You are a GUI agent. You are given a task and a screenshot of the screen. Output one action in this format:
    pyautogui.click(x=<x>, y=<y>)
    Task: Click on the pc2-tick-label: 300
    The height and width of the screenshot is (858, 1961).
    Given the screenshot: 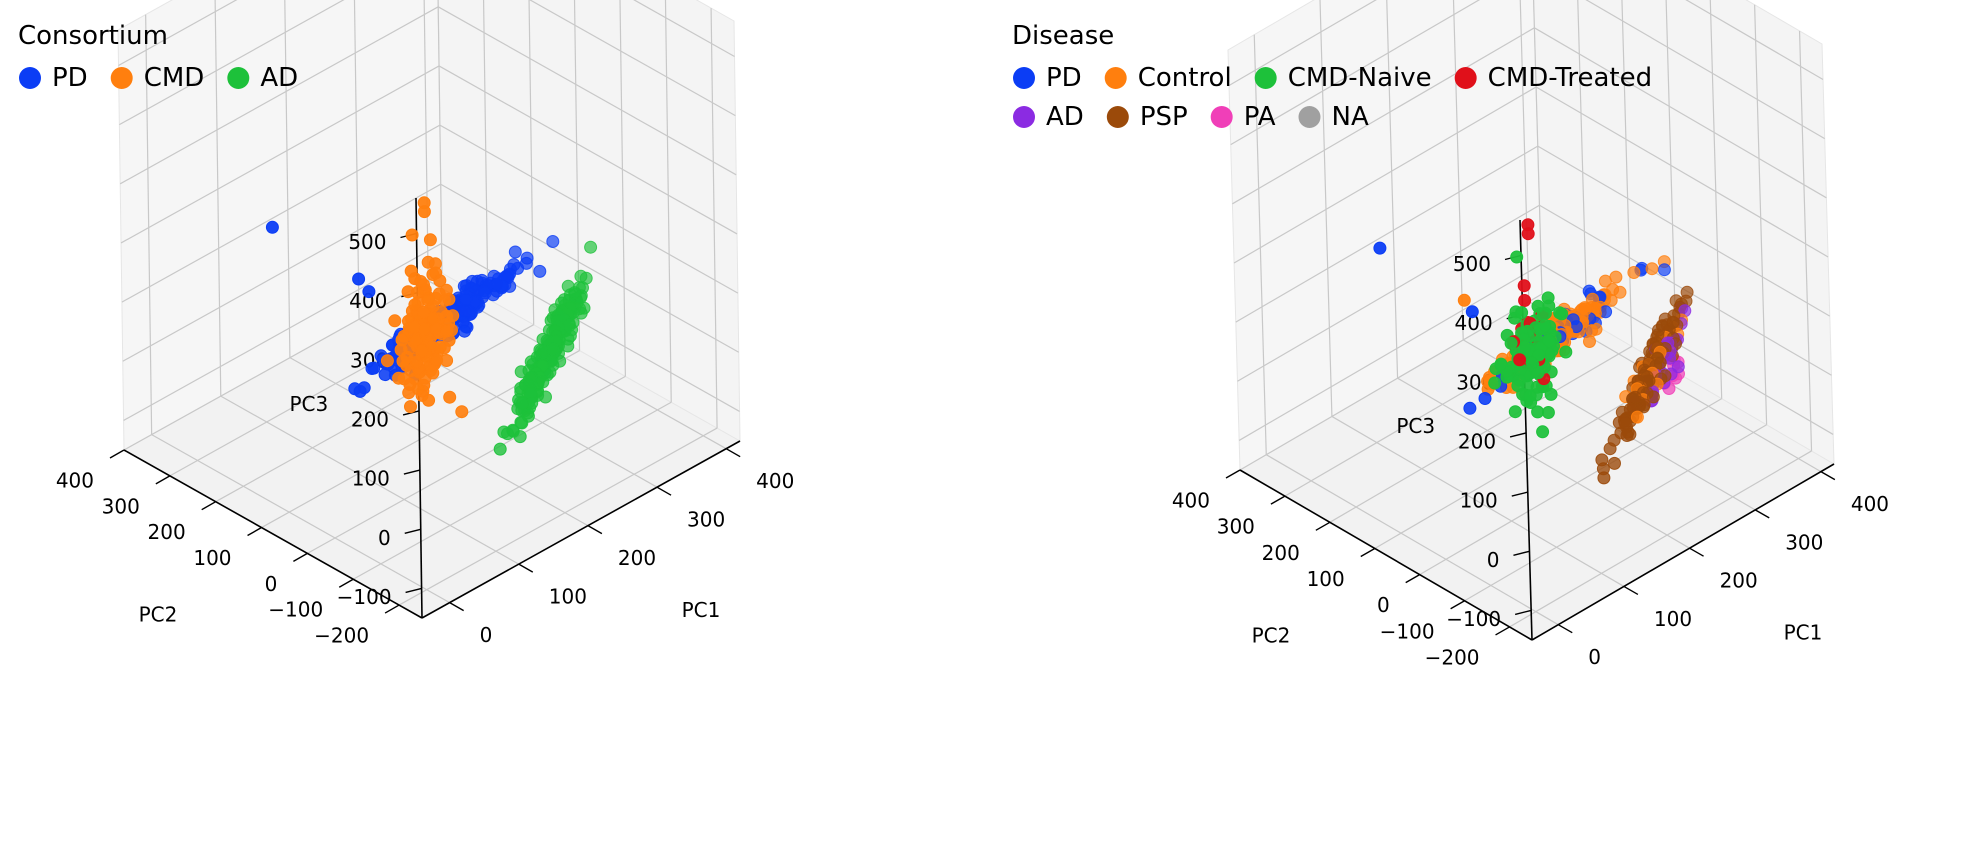 What is the action you would take?
    pyautogui.click(x=121, y=506)
    